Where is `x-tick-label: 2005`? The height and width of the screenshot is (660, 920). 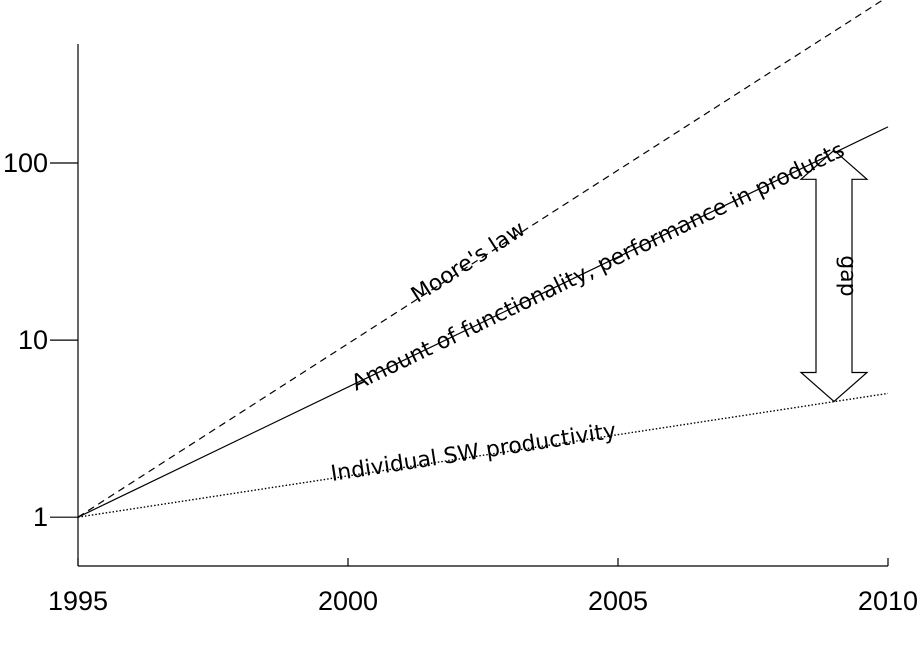
x-tick-label: 2005 is located at coordinates (618, 601).